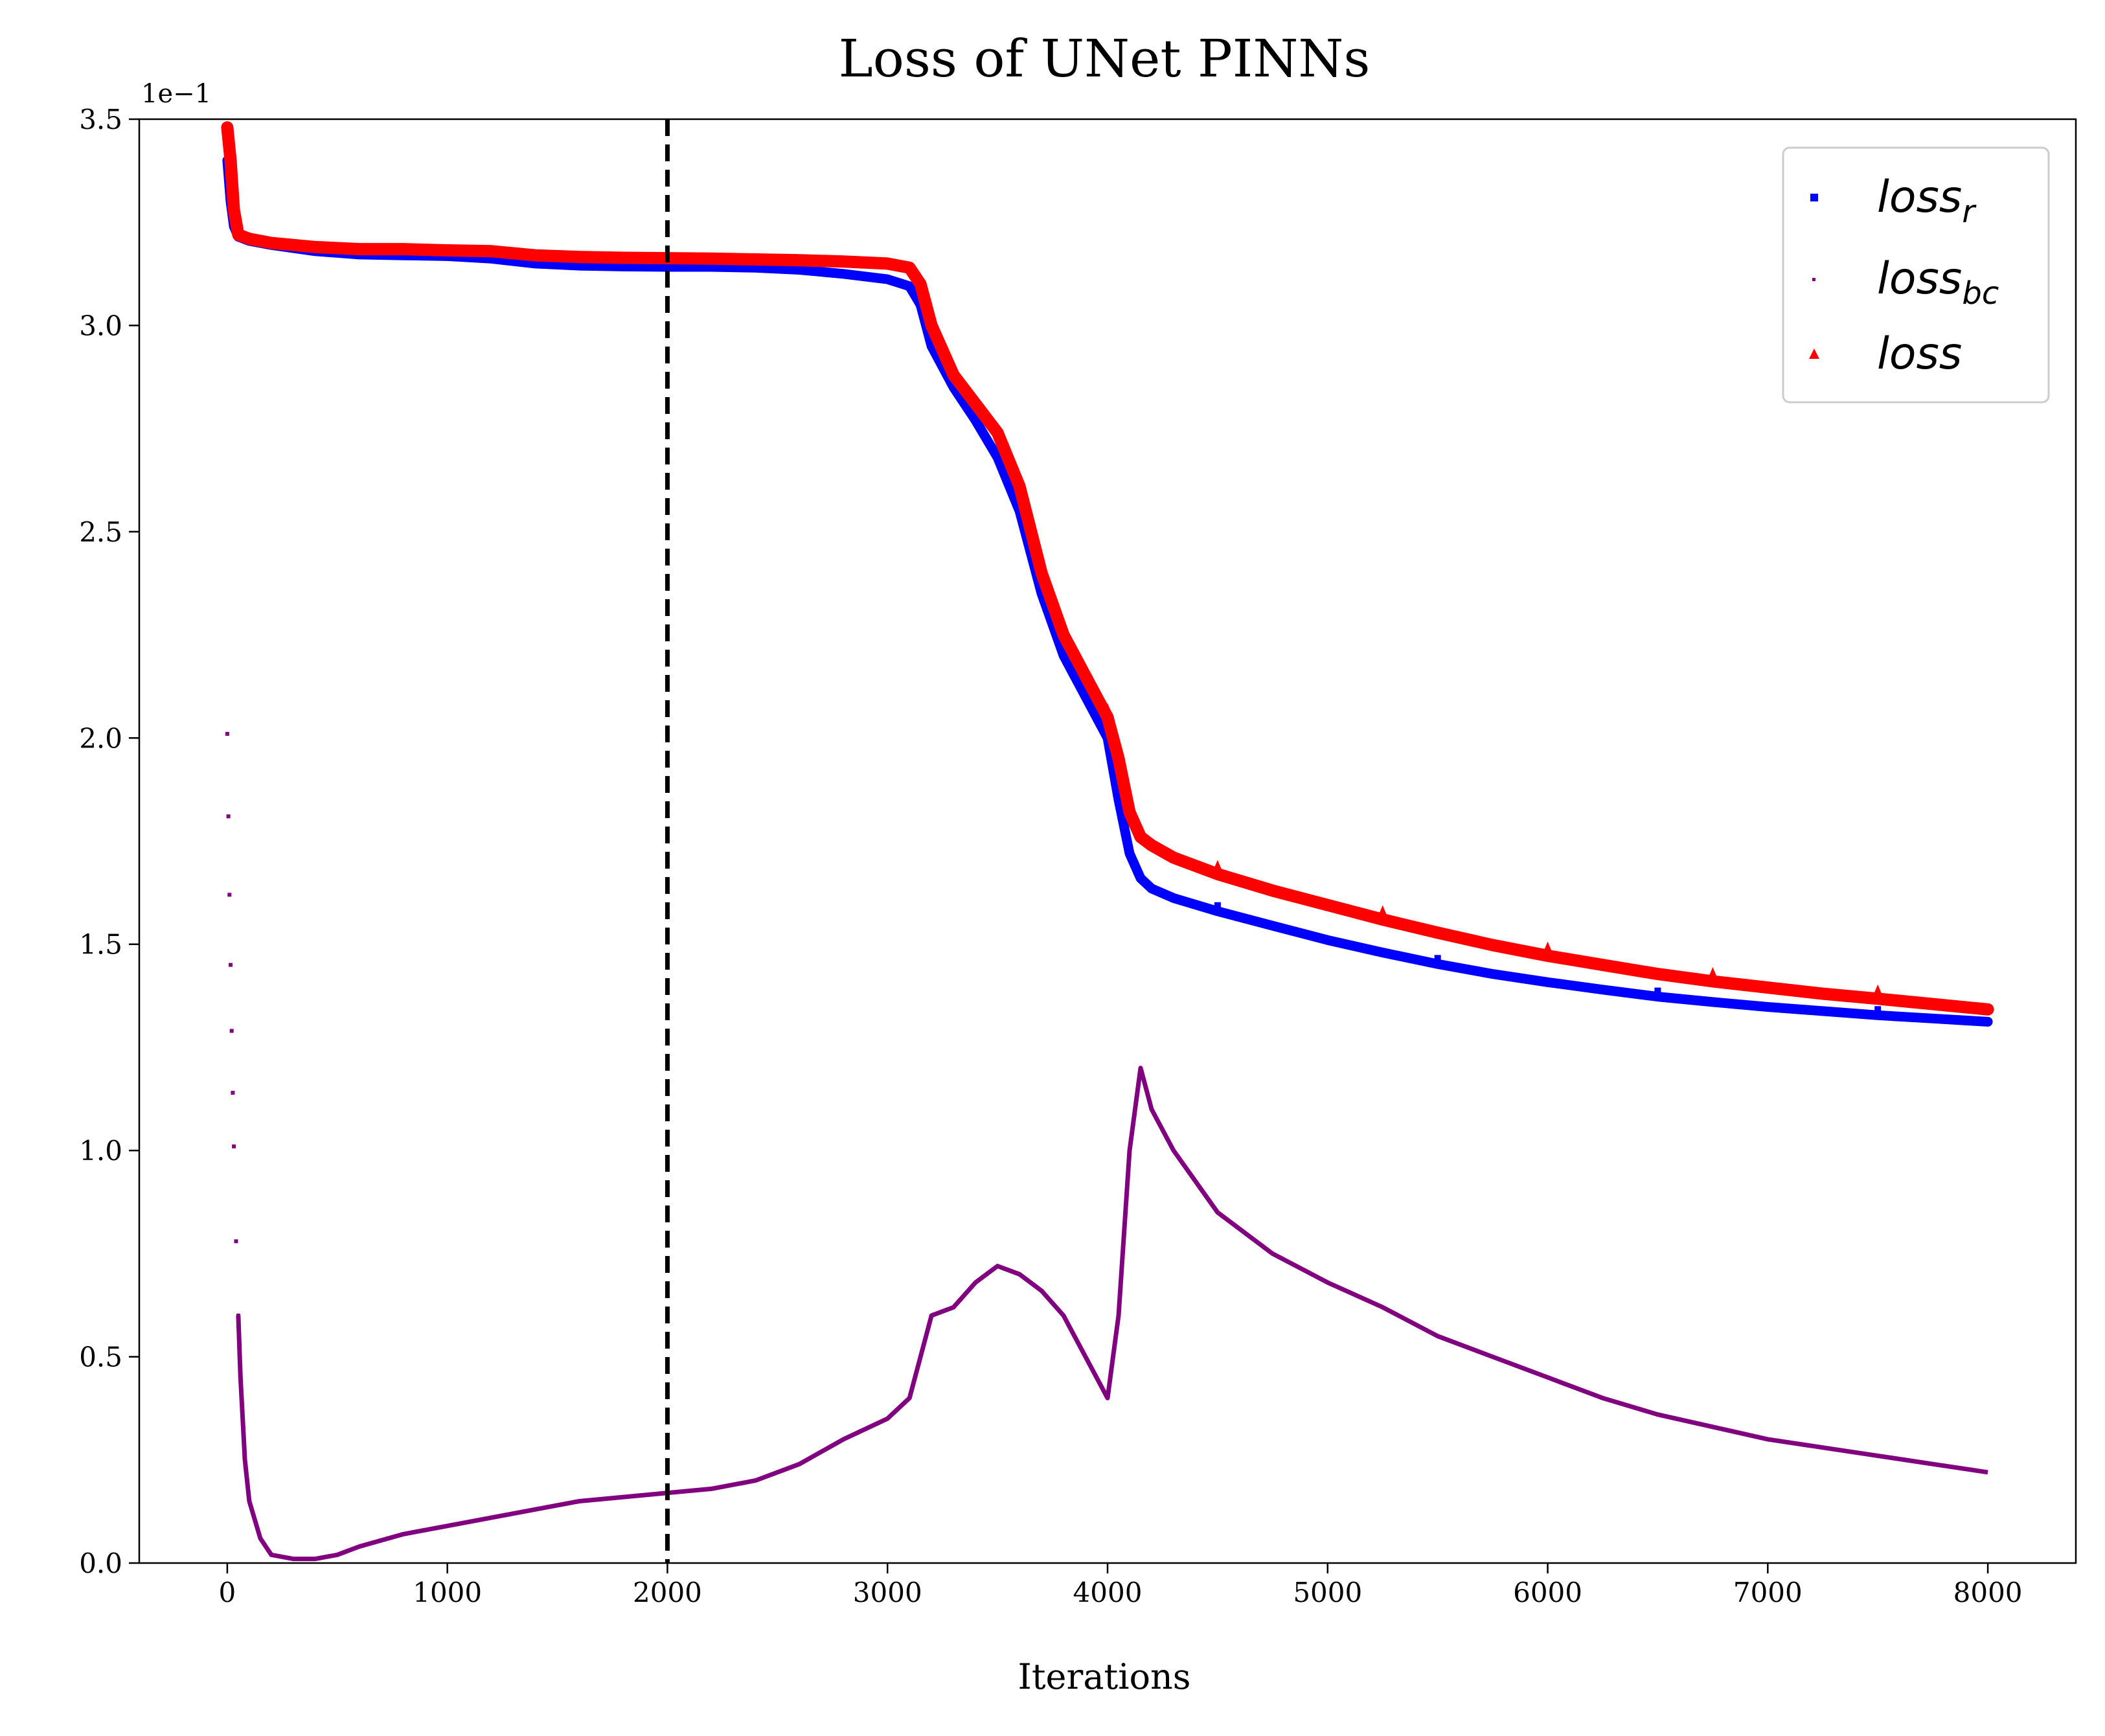 The image size is (2105, 1736). I want to click on y-tick-label: 1.0, so click(100, 1151).